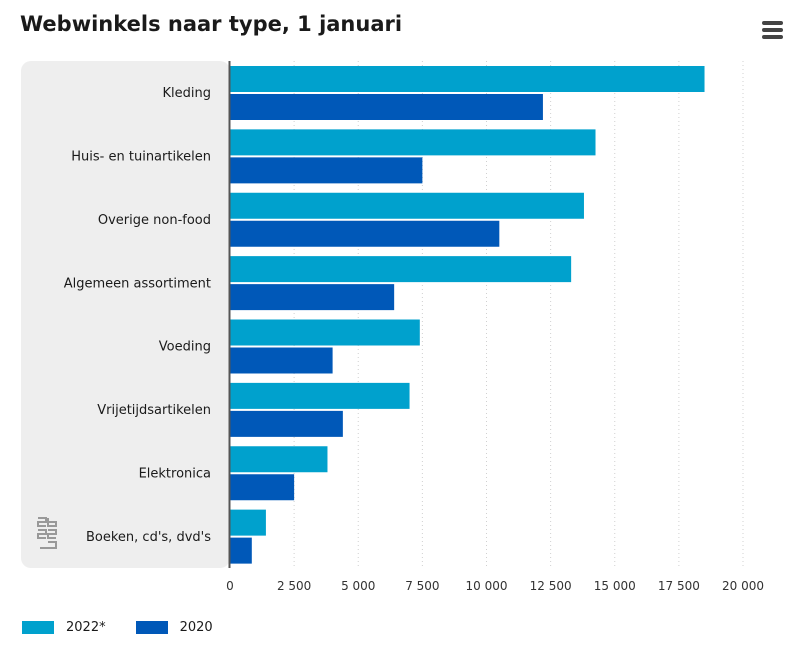 Image resolution: width=812 pixels, height=647 pixels. Describe the element at coordinates (294, 586) in the screenshot. I see `x-tick-label-2500: 2 500` at that location.